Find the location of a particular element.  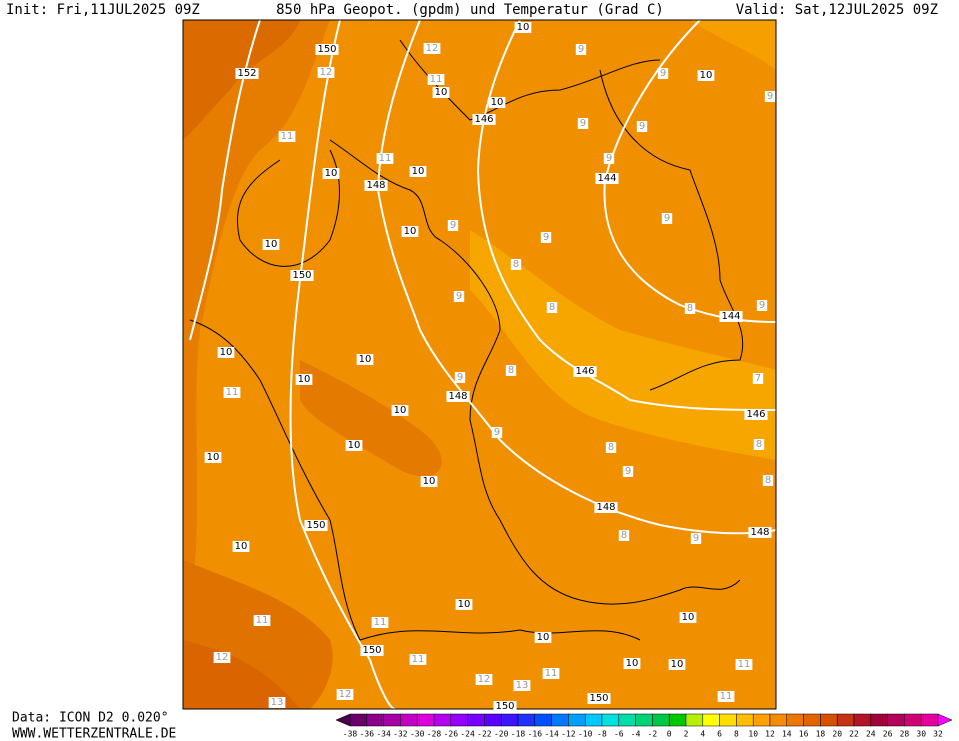

contour-label: 13 is located at coordinates (277, 702).